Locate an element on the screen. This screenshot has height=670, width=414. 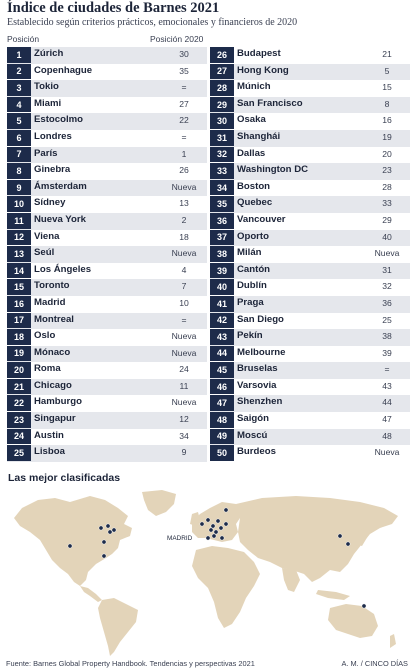
table-row: 9 Ámsterdam Nueva is located at coordinates (107, 188).